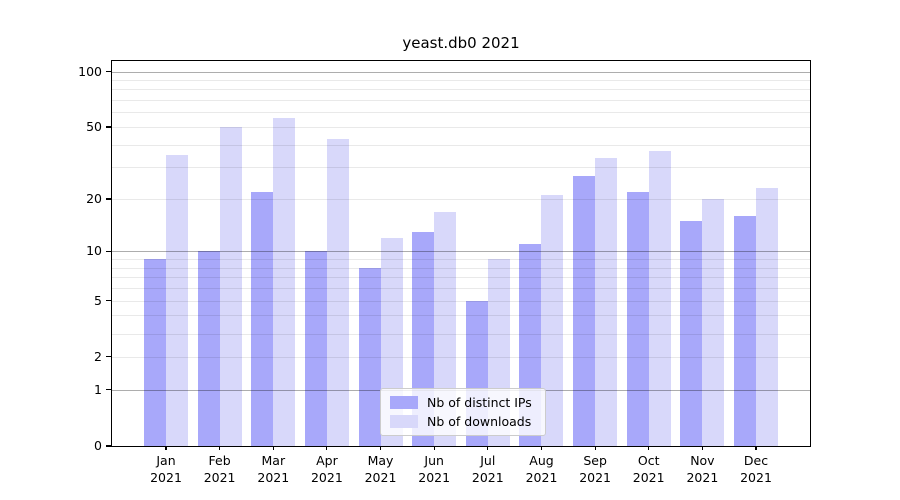 The image size is (900, 500). I want to click on x-tick-month: Jun, so click(434, 460).